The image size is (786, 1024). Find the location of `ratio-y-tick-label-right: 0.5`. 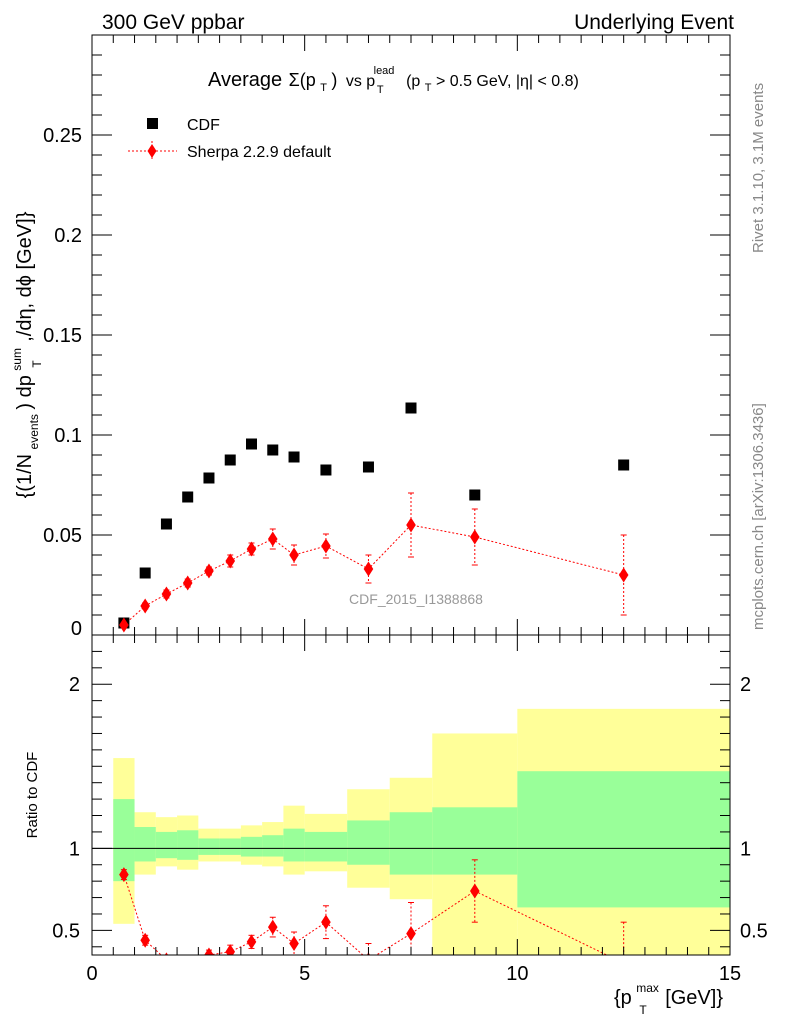

ratio-y-tick-label-right: 0.5 is located at coordinates (754, 931).